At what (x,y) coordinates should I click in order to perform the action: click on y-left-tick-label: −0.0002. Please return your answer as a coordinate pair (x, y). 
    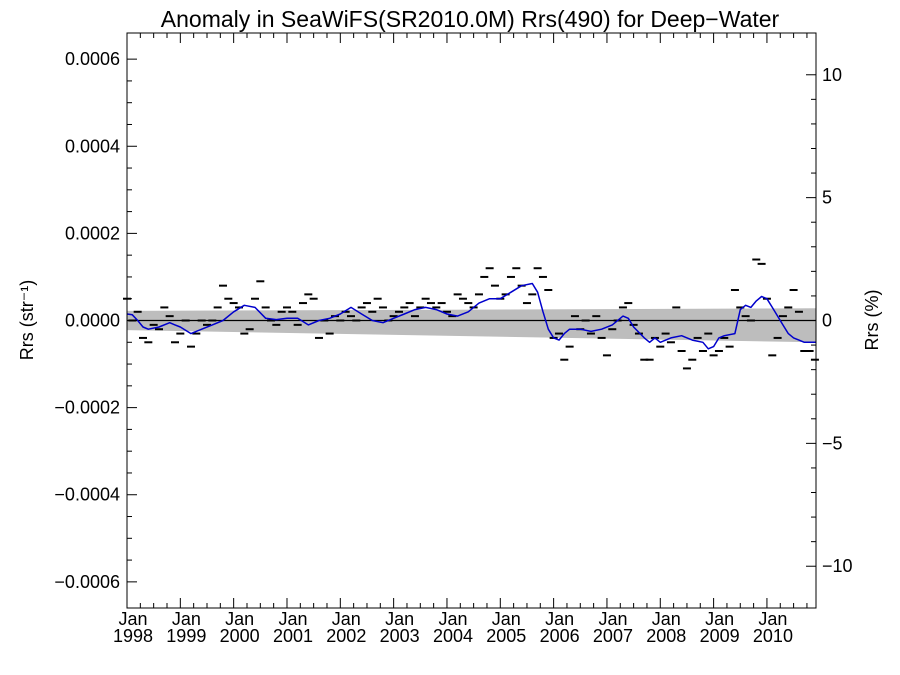
    Looking at the image, I should click on (87, 408).